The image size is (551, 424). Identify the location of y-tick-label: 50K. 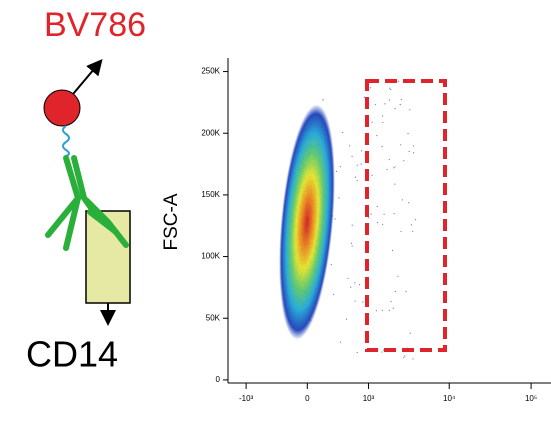
(213, 317).